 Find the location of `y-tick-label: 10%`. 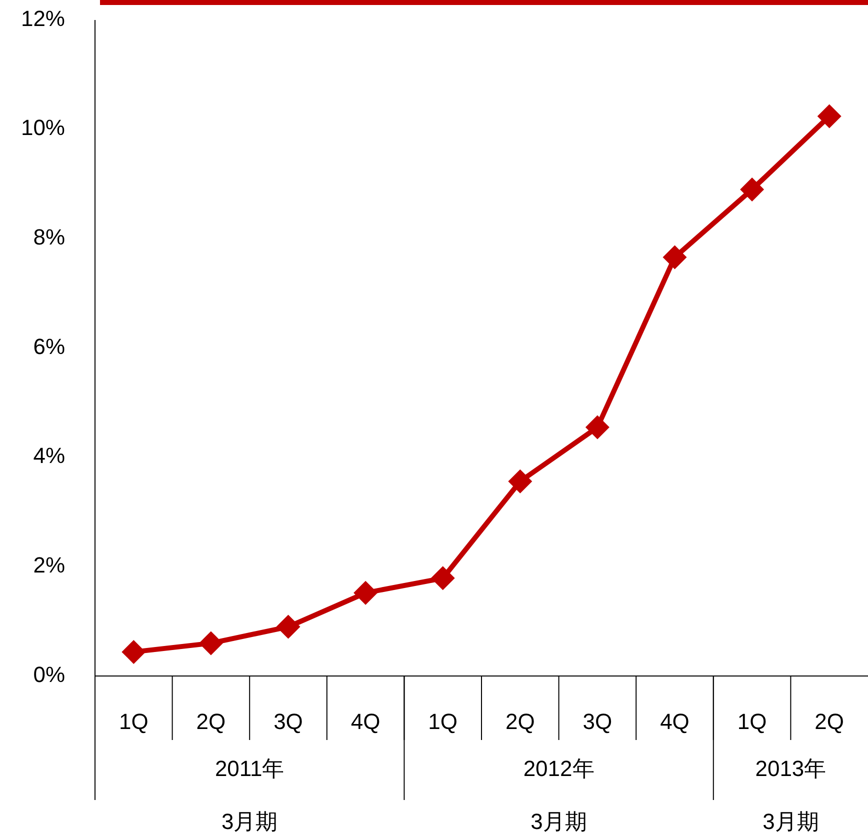

y-tick-label: 10% is located at coordinates (42, 127).